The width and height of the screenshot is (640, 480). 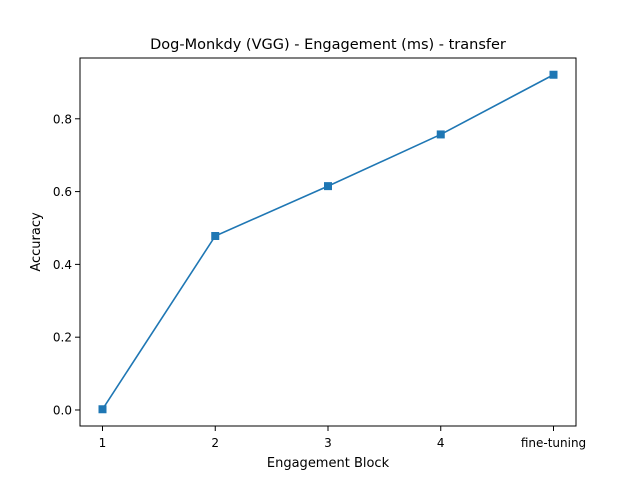 What do you see at coordinates (36, 242) in the screenshot?
I see `y-axis-label: Accuracy` at bounding box center [36, 242].